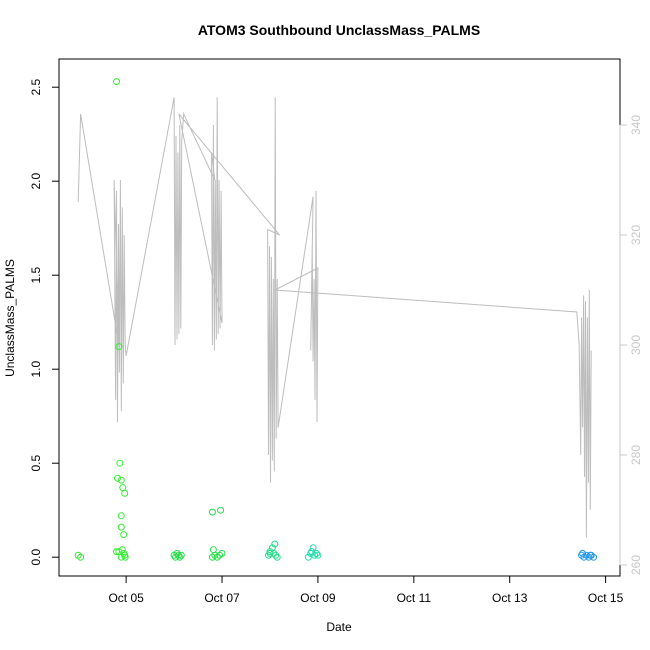  I want to click on x-tick-label: Oct 13, so click(510, 598).